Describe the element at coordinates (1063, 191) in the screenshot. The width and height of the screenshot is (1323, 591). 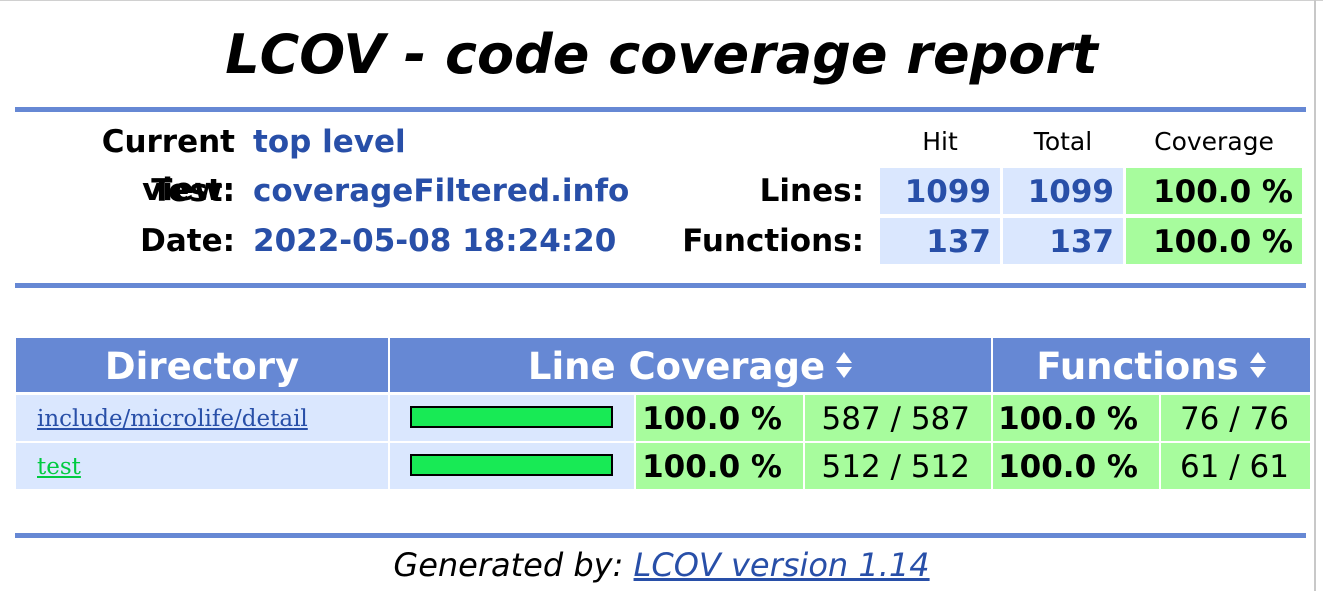
I see `lines-total: 1099` at that location.